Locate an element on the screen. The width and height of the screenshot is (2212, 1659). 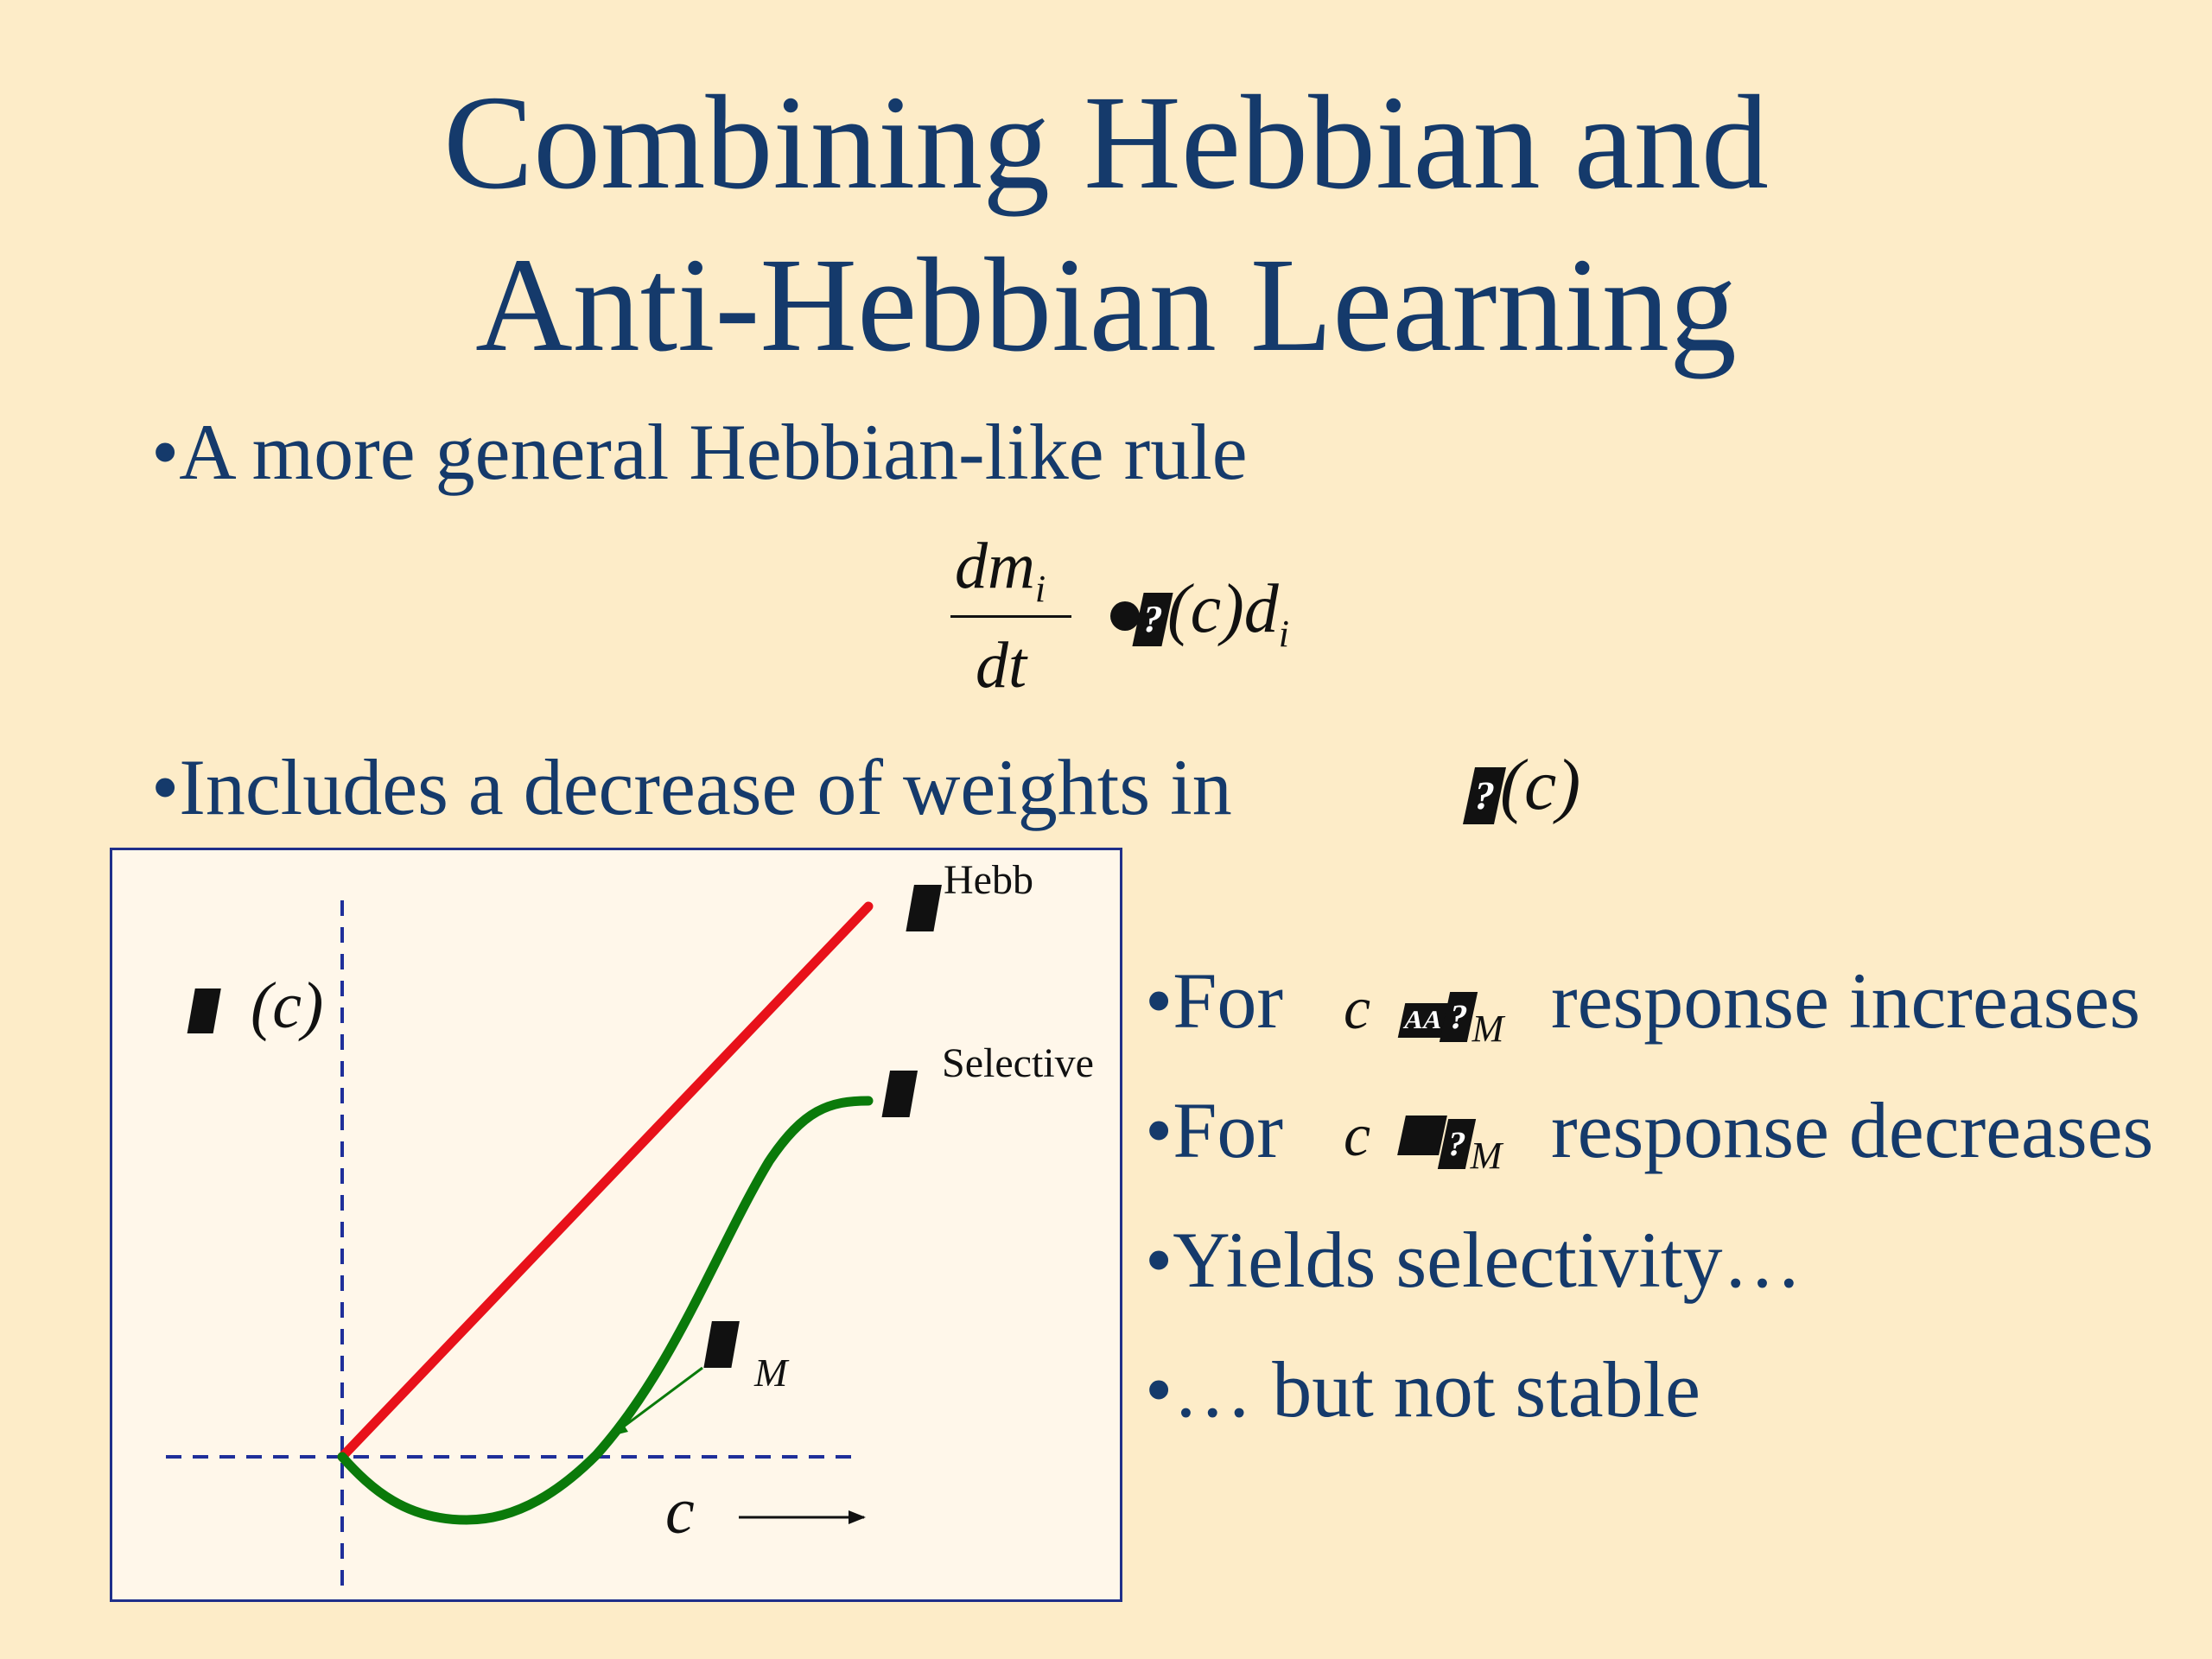
slide-title-line-2: Anti-Hebbian Learning is located at coordinates (1106, 304).